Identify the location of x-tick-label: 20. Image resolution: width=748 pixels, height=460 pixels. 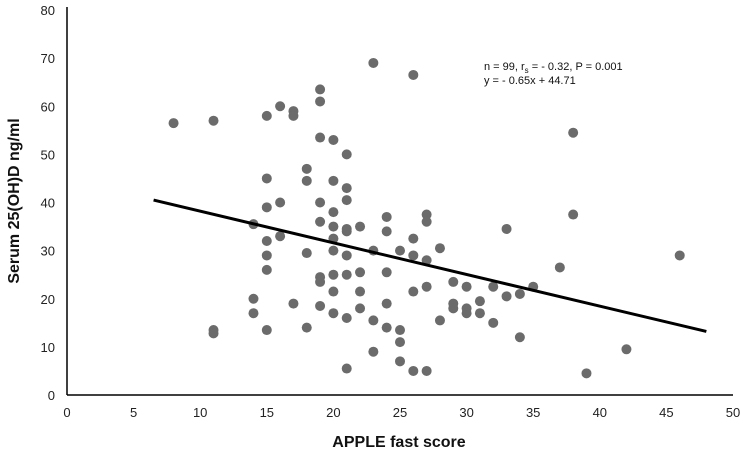
(333, 412).